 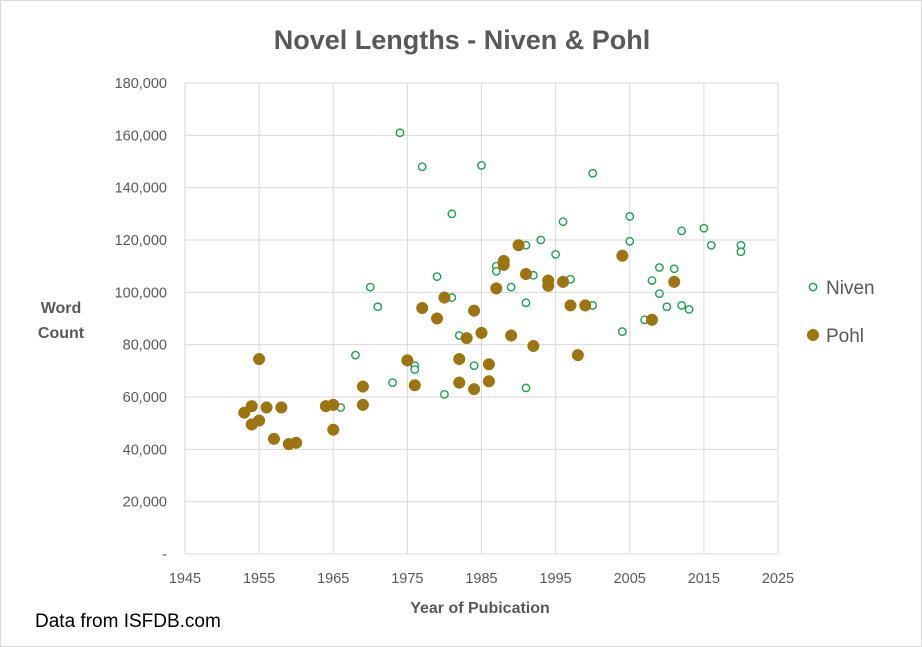 I want to click on y-tick-label: 100,000, so click(x=141, y=293).